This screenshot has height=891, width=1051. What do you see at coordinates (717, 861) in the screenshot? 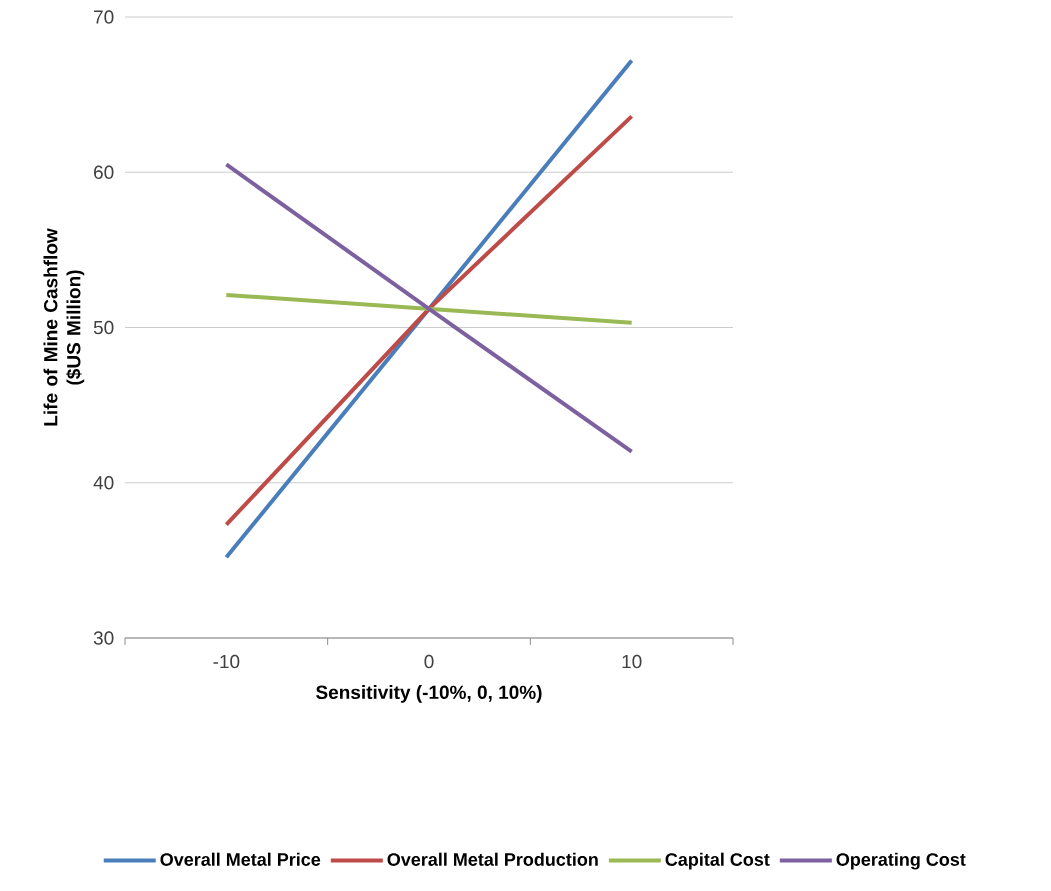
I see `legend-label: Capital Cost` at bounding box center [717, 861].